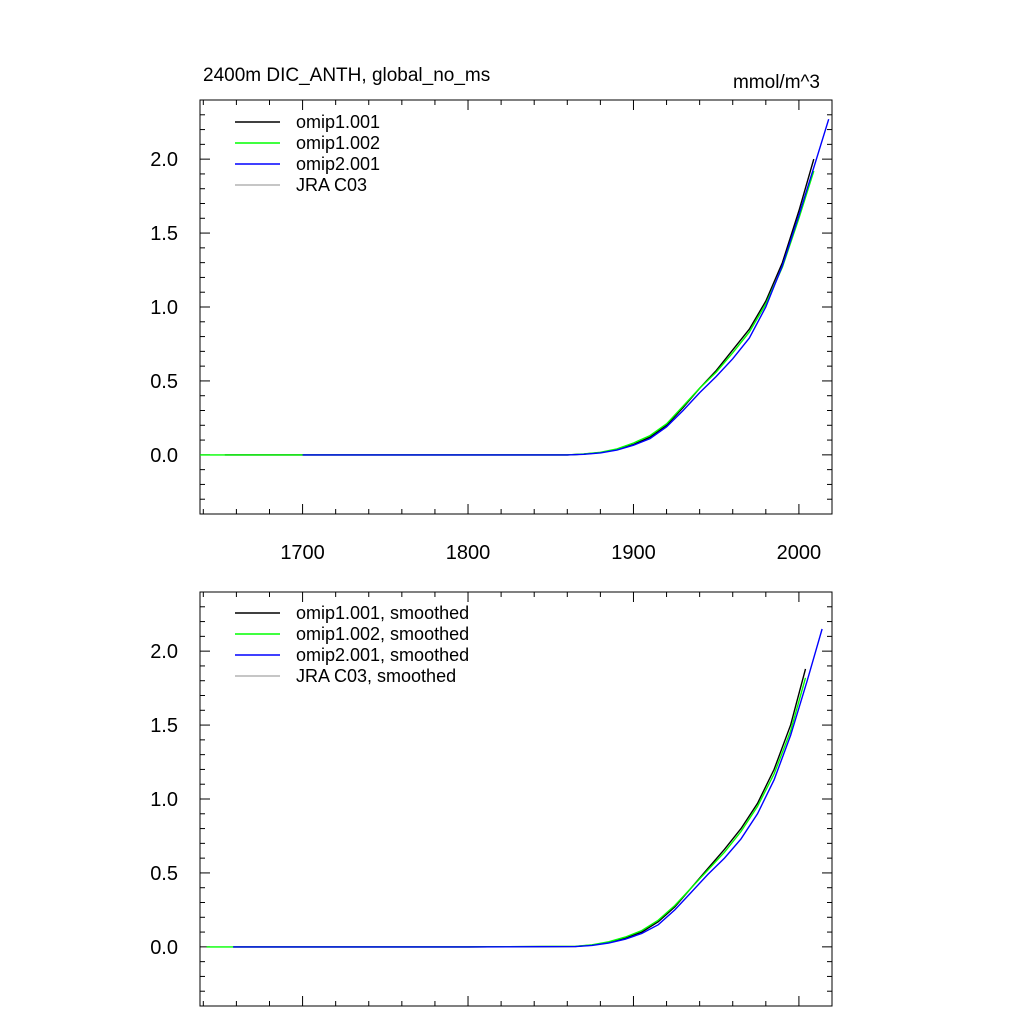  Describe the element at coordinates (468, 553) in the screenshot. I see `x-tick-label: 1800` at that location.